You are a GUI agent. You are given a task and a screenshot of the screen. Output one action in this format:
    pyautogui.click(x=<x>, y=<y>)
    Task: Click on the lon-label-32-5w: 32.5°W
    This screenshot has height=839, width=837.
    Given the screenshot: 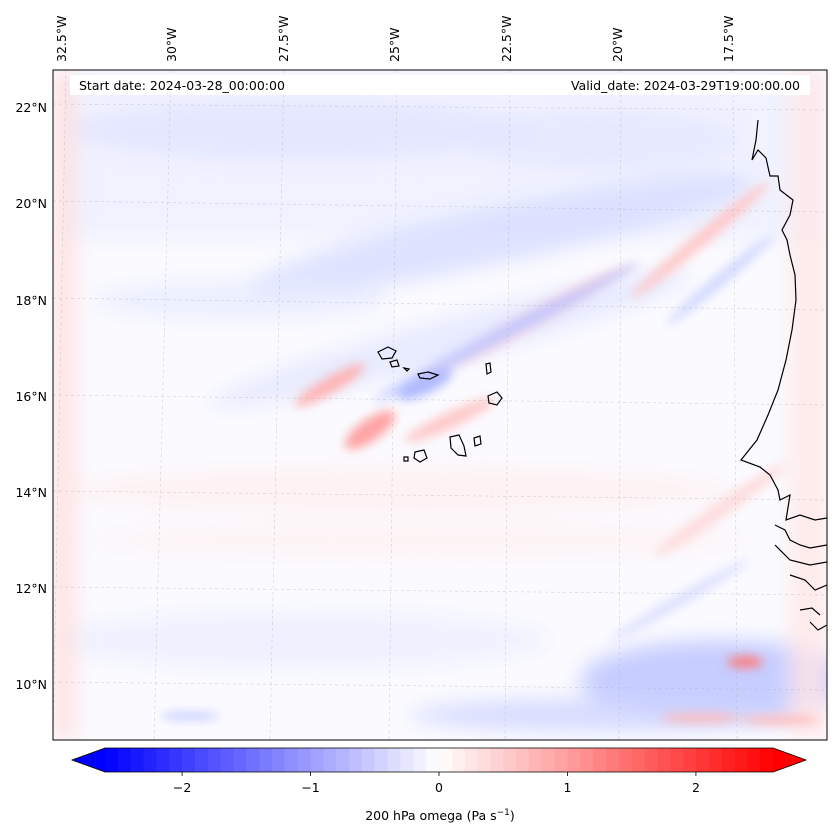 What is the action you would take?
    pyautogui.click(x=61, y=39)
    